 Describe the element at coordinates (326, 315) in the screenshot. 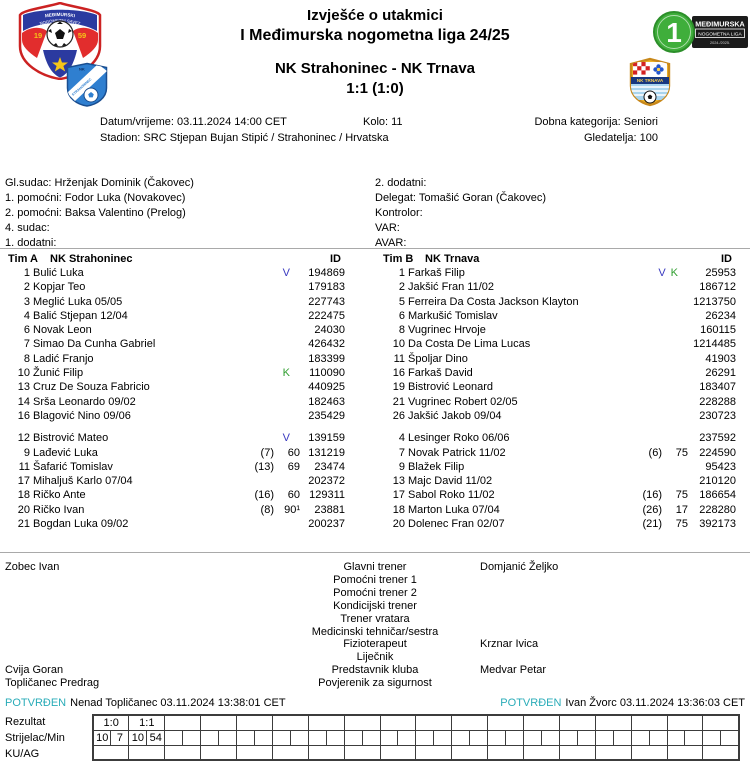

I see `player-id: 222475` at that location.